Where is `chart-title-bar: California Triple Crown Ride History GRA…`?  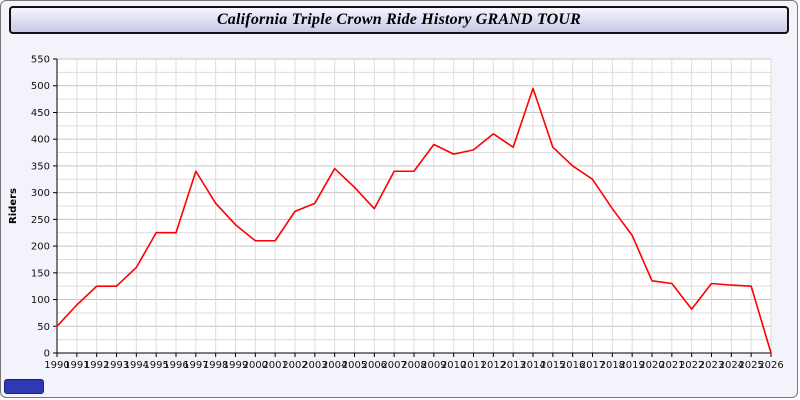 chart-title-bar: California Triple Crown Ride History GRA… is located at coordinates (399, 20).